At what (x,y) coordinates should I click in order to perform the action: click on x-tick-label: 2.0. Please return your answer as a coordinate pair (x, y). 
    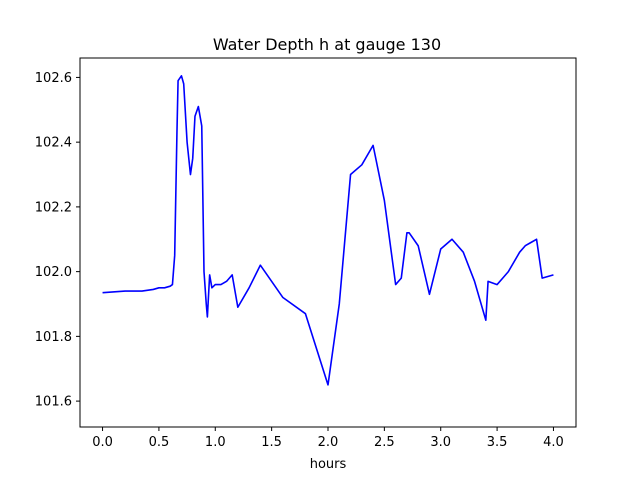
    Looking at the image, I should click on (328, 442).